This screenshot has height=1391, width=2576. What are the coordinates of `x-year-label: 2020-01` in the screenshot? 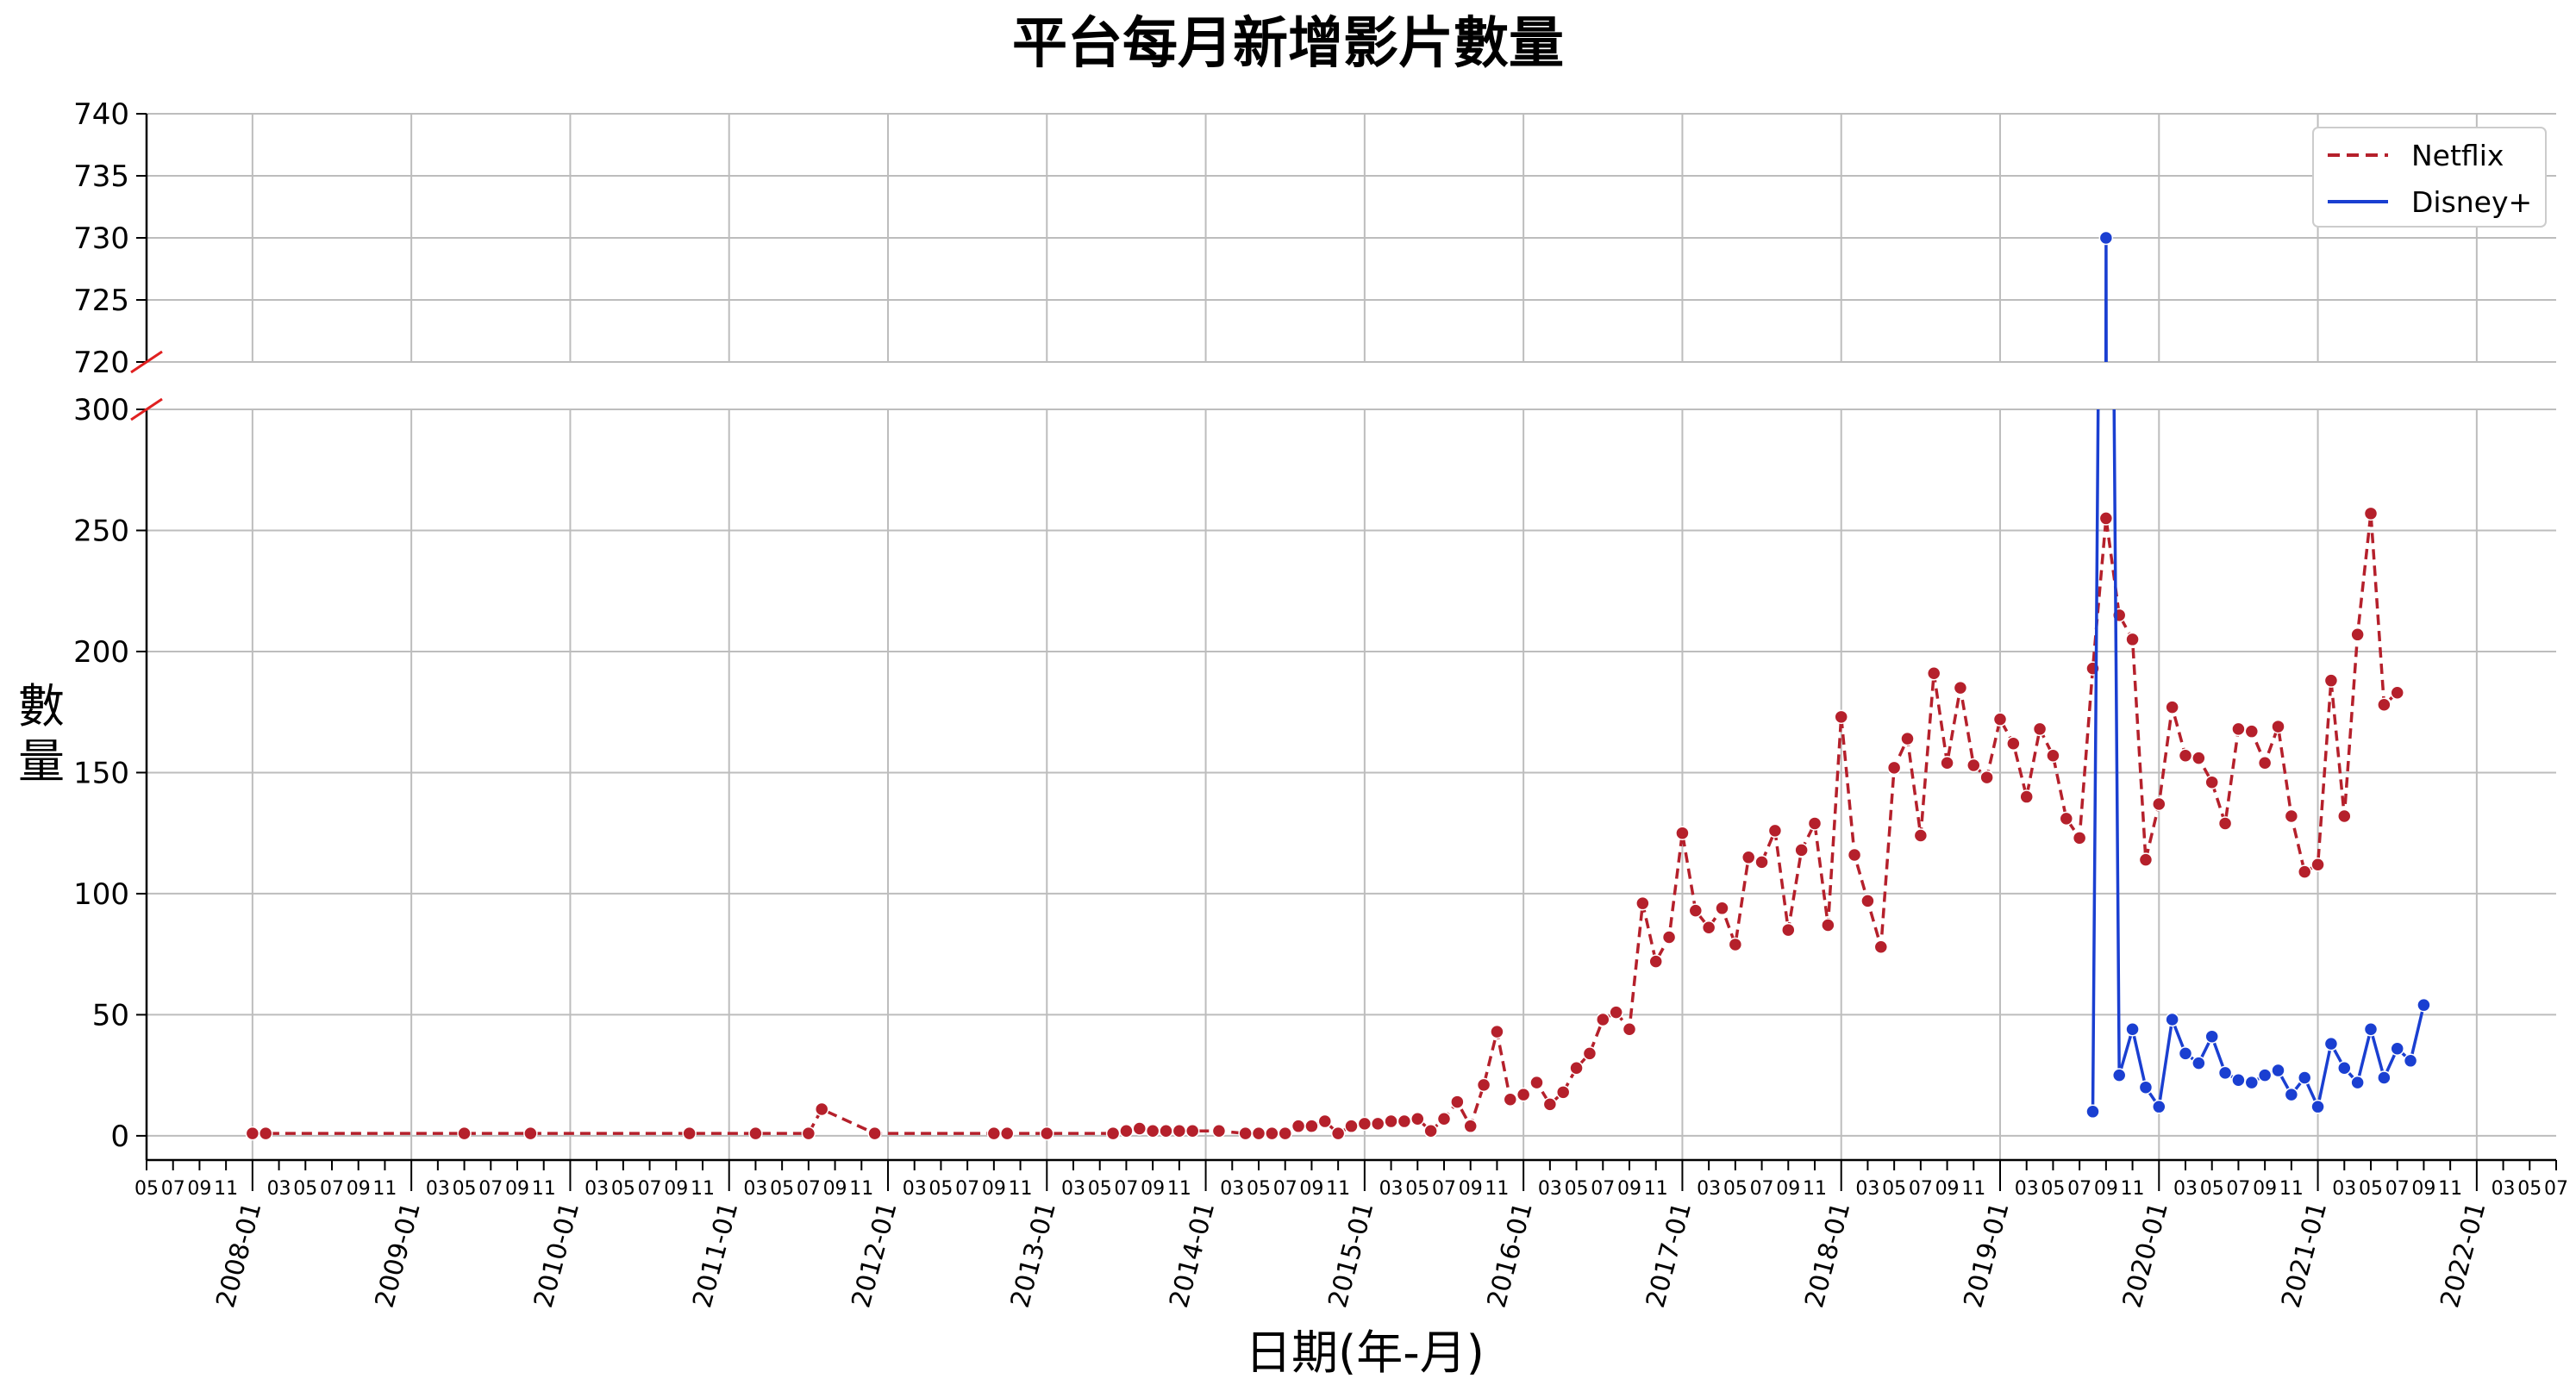 It's located at (2145, 1255).